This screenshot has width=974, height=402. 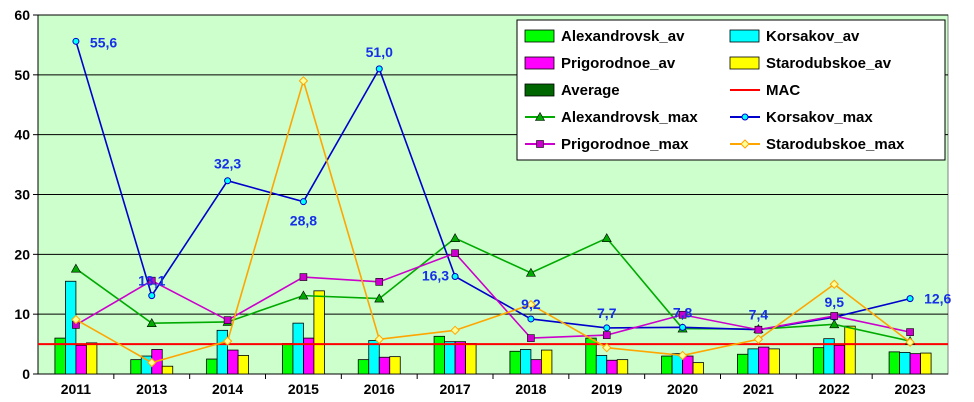 I want to click on data-label: 13,1, so click(x=151, y=281).